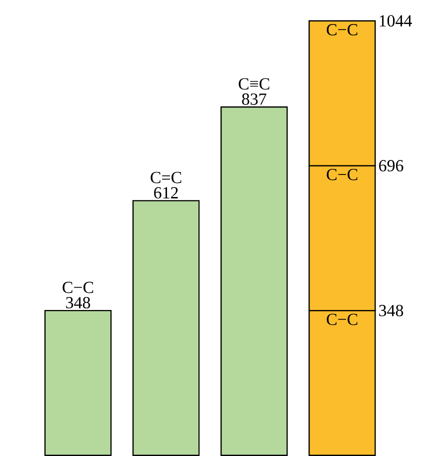 The width and height of the screenshot is (443, 456). What do you see at coordinates (165, 178) in the screenshot?
I see `series-label: C=C` at bounding box center [165, 178].